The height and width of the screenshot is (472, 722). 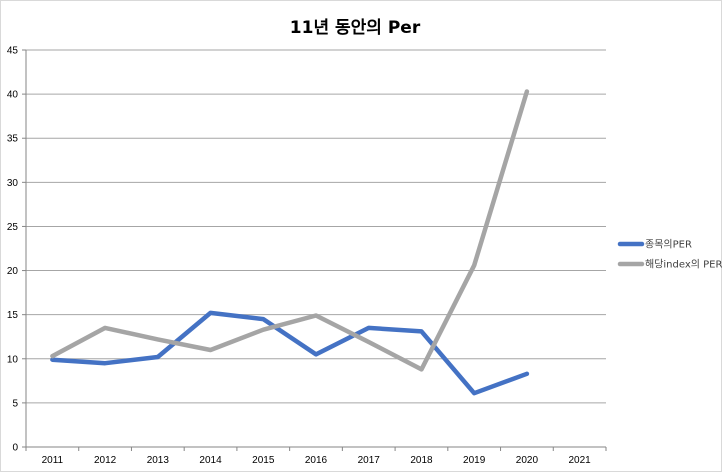 What do you see at coordinates (527, 460) in the screenshot?
I see `x-tick-label: 2020` at bounding box center [527, 460].